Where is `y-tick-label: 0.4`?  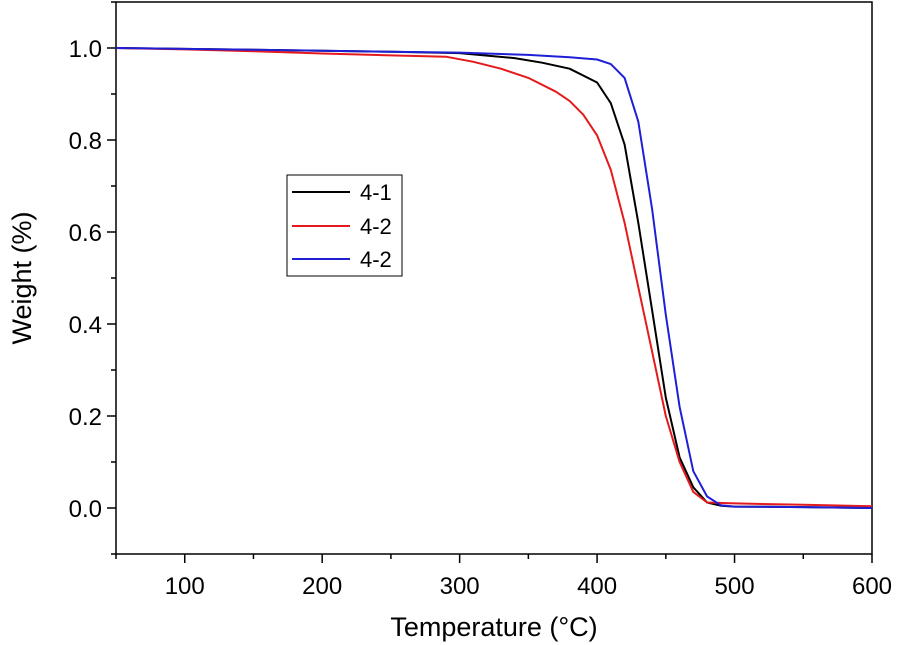 y-tick-label: 0.4 is located at coordinates (85, 325).